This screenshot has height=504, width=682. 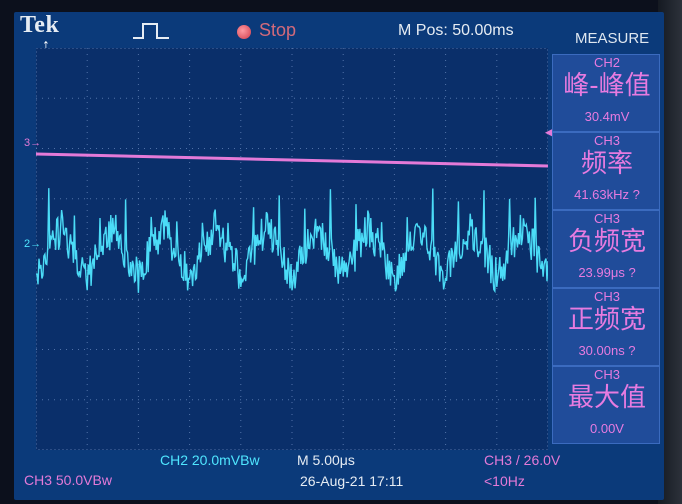 I want to click on ch3-ground-marker: 3→, so click(x=33, y=143).